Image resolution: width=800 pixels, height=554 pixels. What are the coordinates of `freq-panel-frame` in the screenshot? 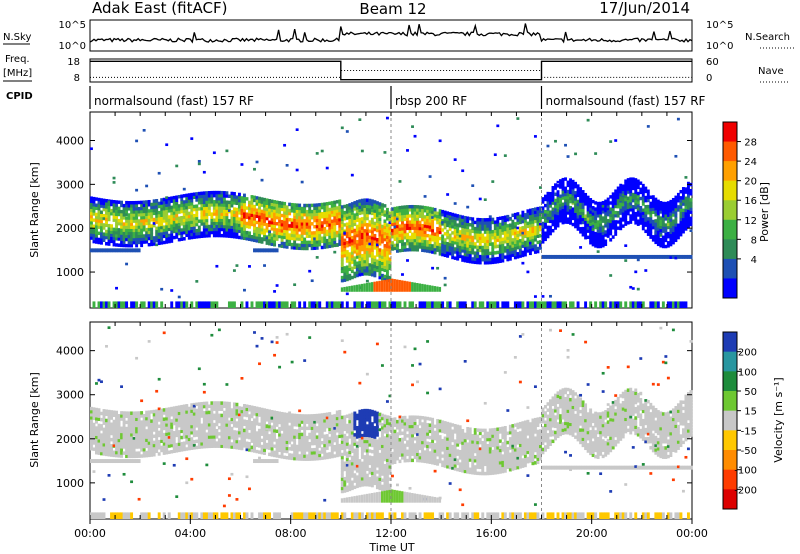 It's located at (391, 70).